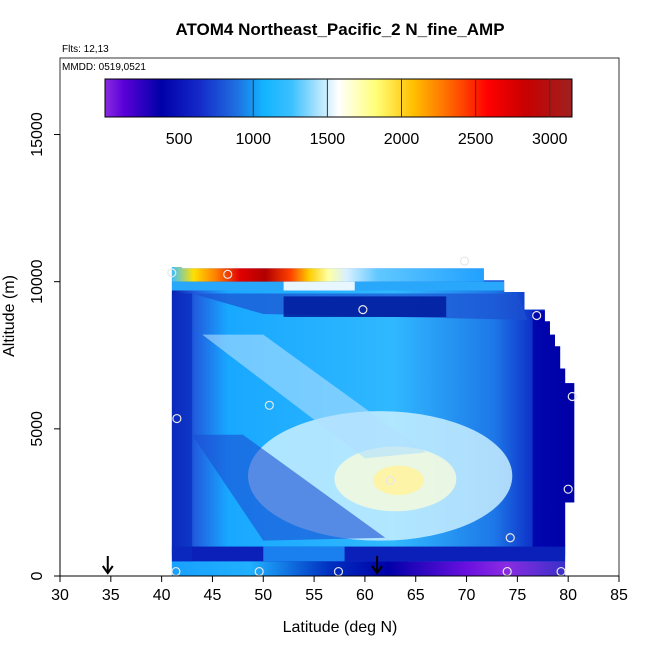 Image resolution: width=650 pixels, height=650 pixels. Describe the element at coordinates (242, 565) in the screenshot. I see `flight-arrows` at that location.